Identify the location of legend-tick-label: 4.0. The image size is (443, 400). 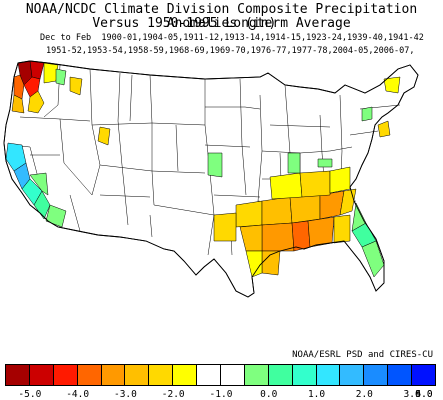
(424, 394).